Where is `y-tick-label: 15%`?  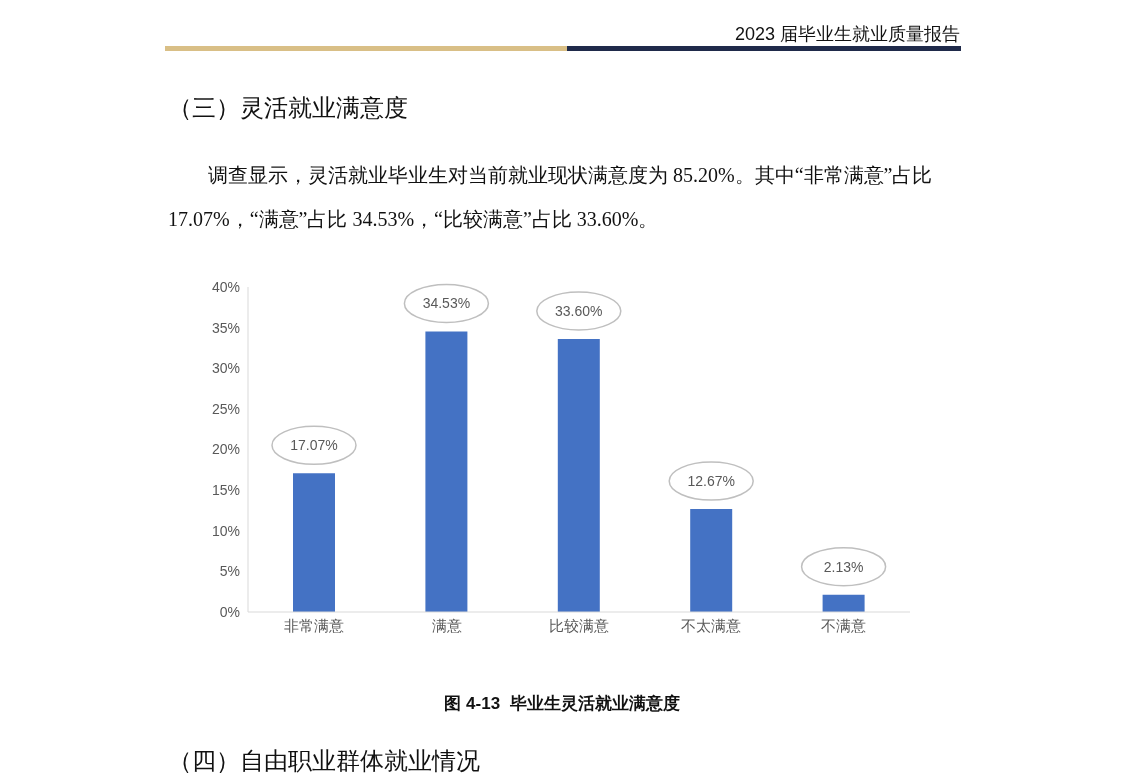
y-tick-label: 15% is located at coordinates (225, 490).